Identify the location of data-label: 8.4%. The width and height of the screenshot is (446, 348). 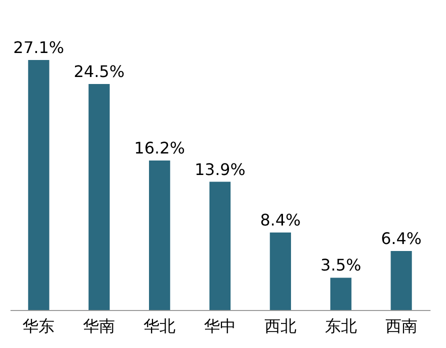
(280, 220).